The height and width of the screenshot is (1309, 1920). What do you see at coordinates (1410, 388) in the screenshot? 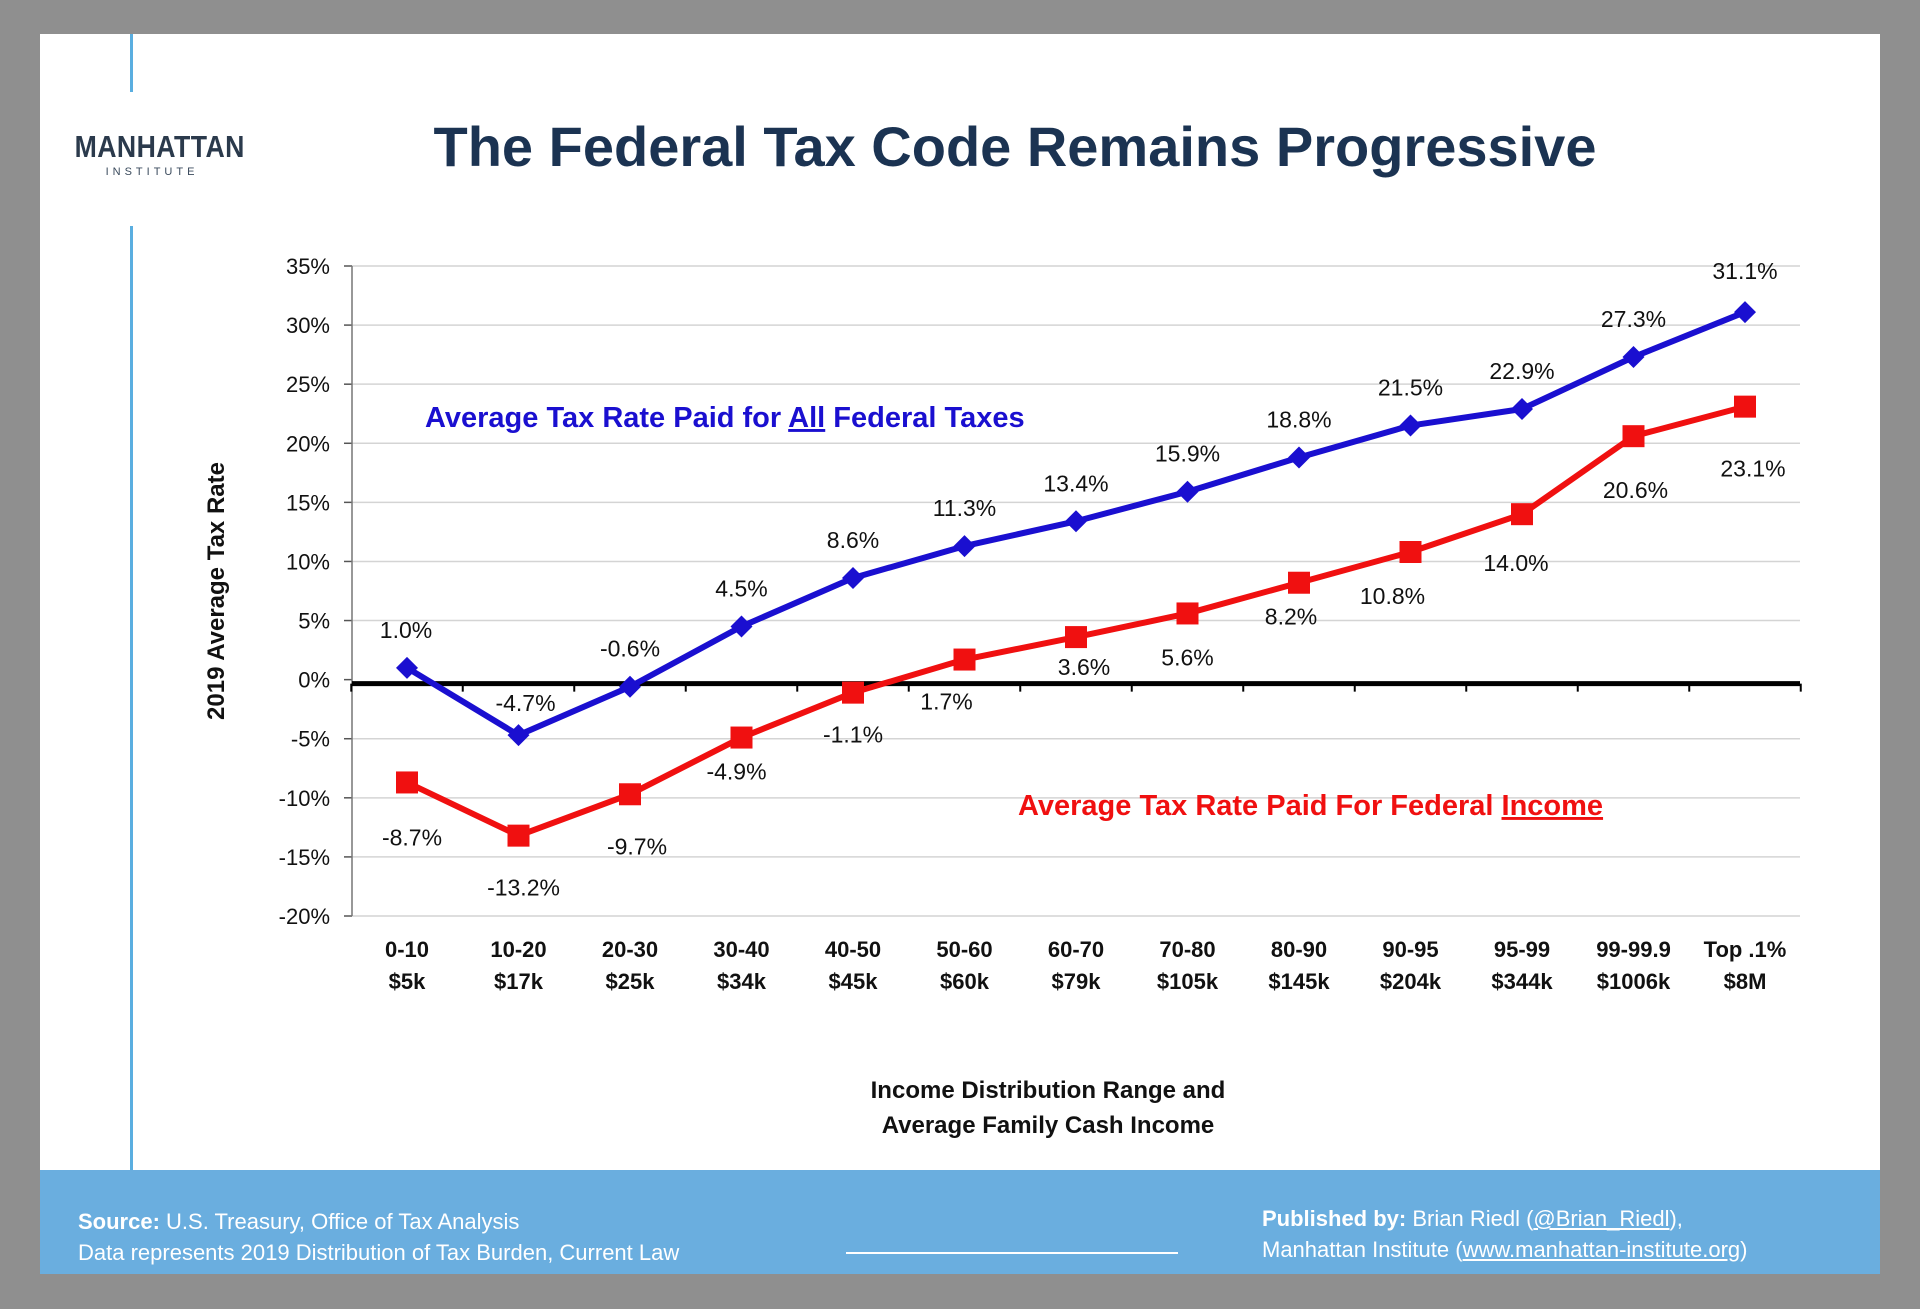
I see `data-label: 21.5%` at bounding box center [1410, 388].